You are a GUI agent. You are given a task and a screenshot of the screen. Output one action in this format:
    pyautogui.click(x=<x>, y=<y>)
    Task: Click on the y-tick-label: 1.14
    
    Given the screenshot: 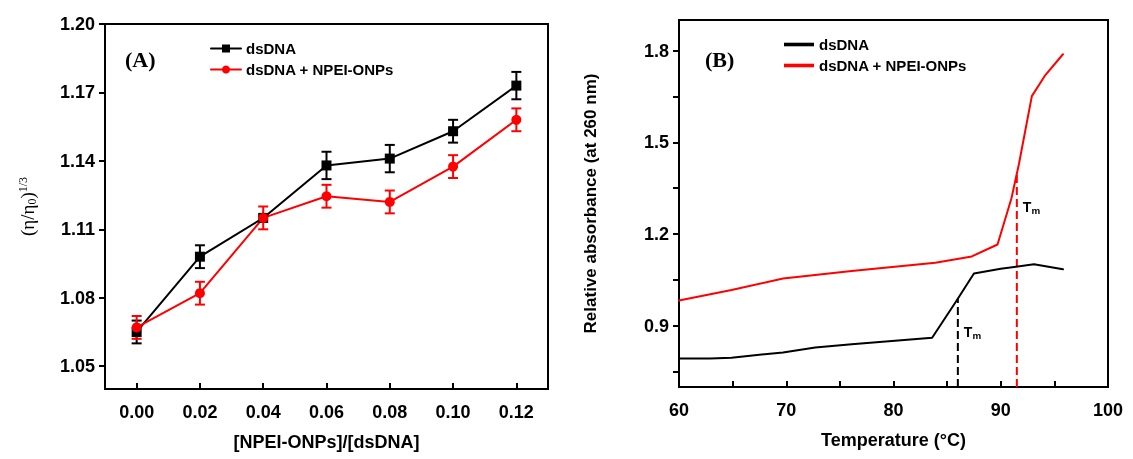 What is the action you would take?
    pyautogui.click(x=77, y=160)
    